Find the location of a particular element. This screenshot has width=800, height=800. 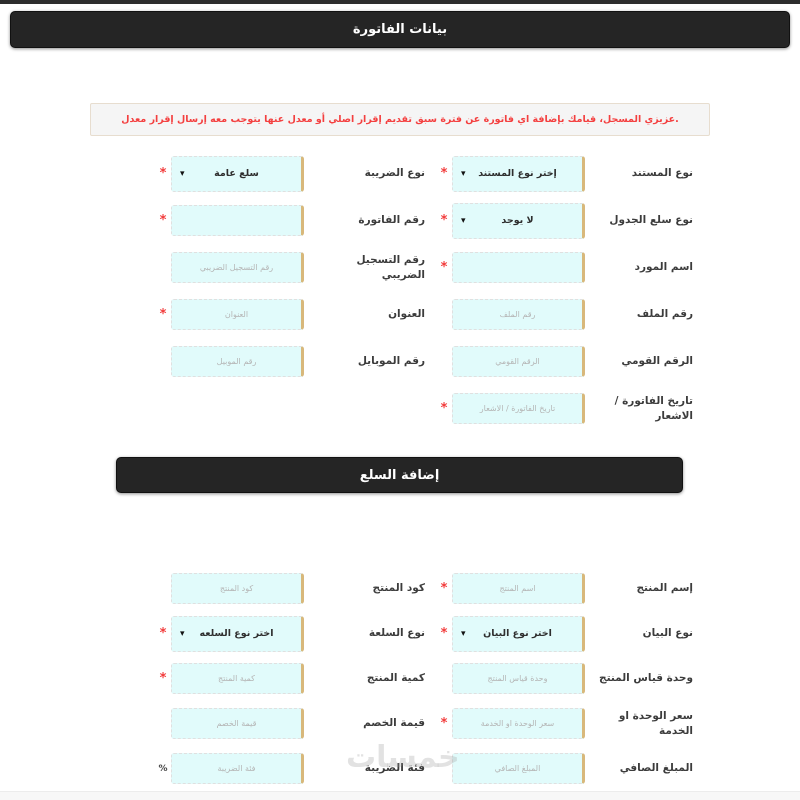

net-amount-label: المبلغ الصافي is located at coordinates (656, 768).